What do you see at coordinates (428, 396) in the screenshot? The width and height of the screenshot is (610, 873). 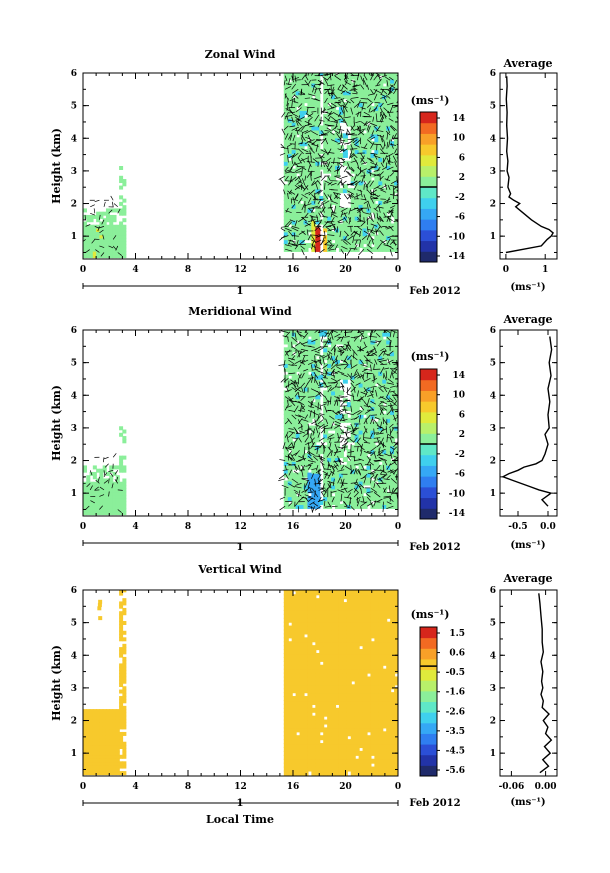 I see `colorbar-swatch` at bounding box center [428, 396].